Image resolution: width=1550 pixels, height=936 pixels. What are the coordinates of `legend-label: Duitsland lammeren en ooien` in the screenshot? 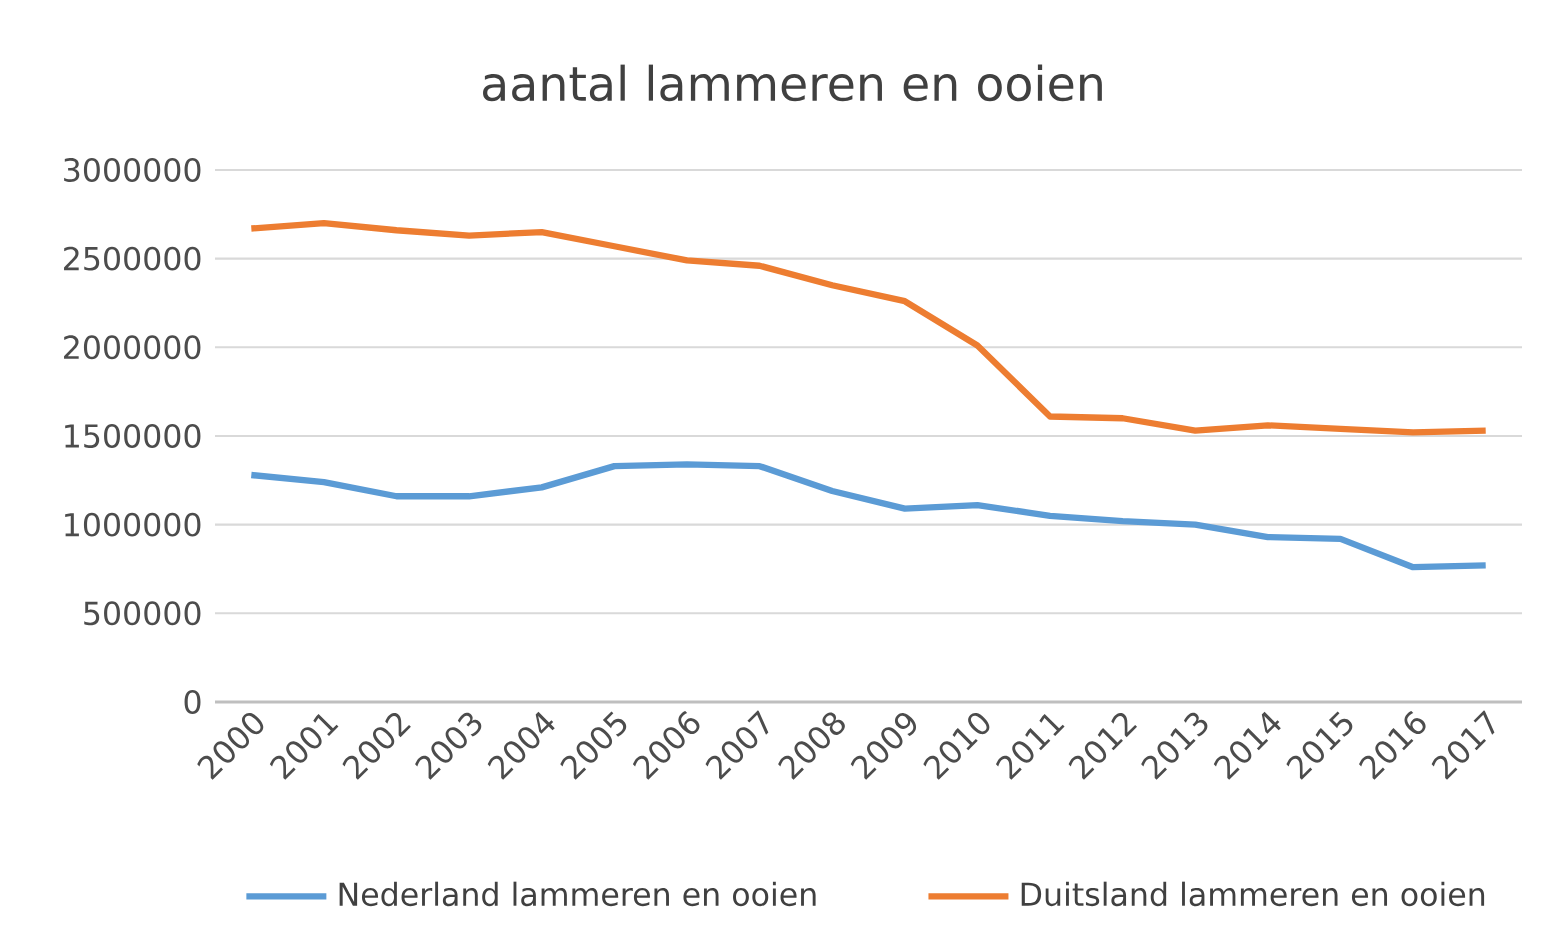 It's located at (1253, 894).